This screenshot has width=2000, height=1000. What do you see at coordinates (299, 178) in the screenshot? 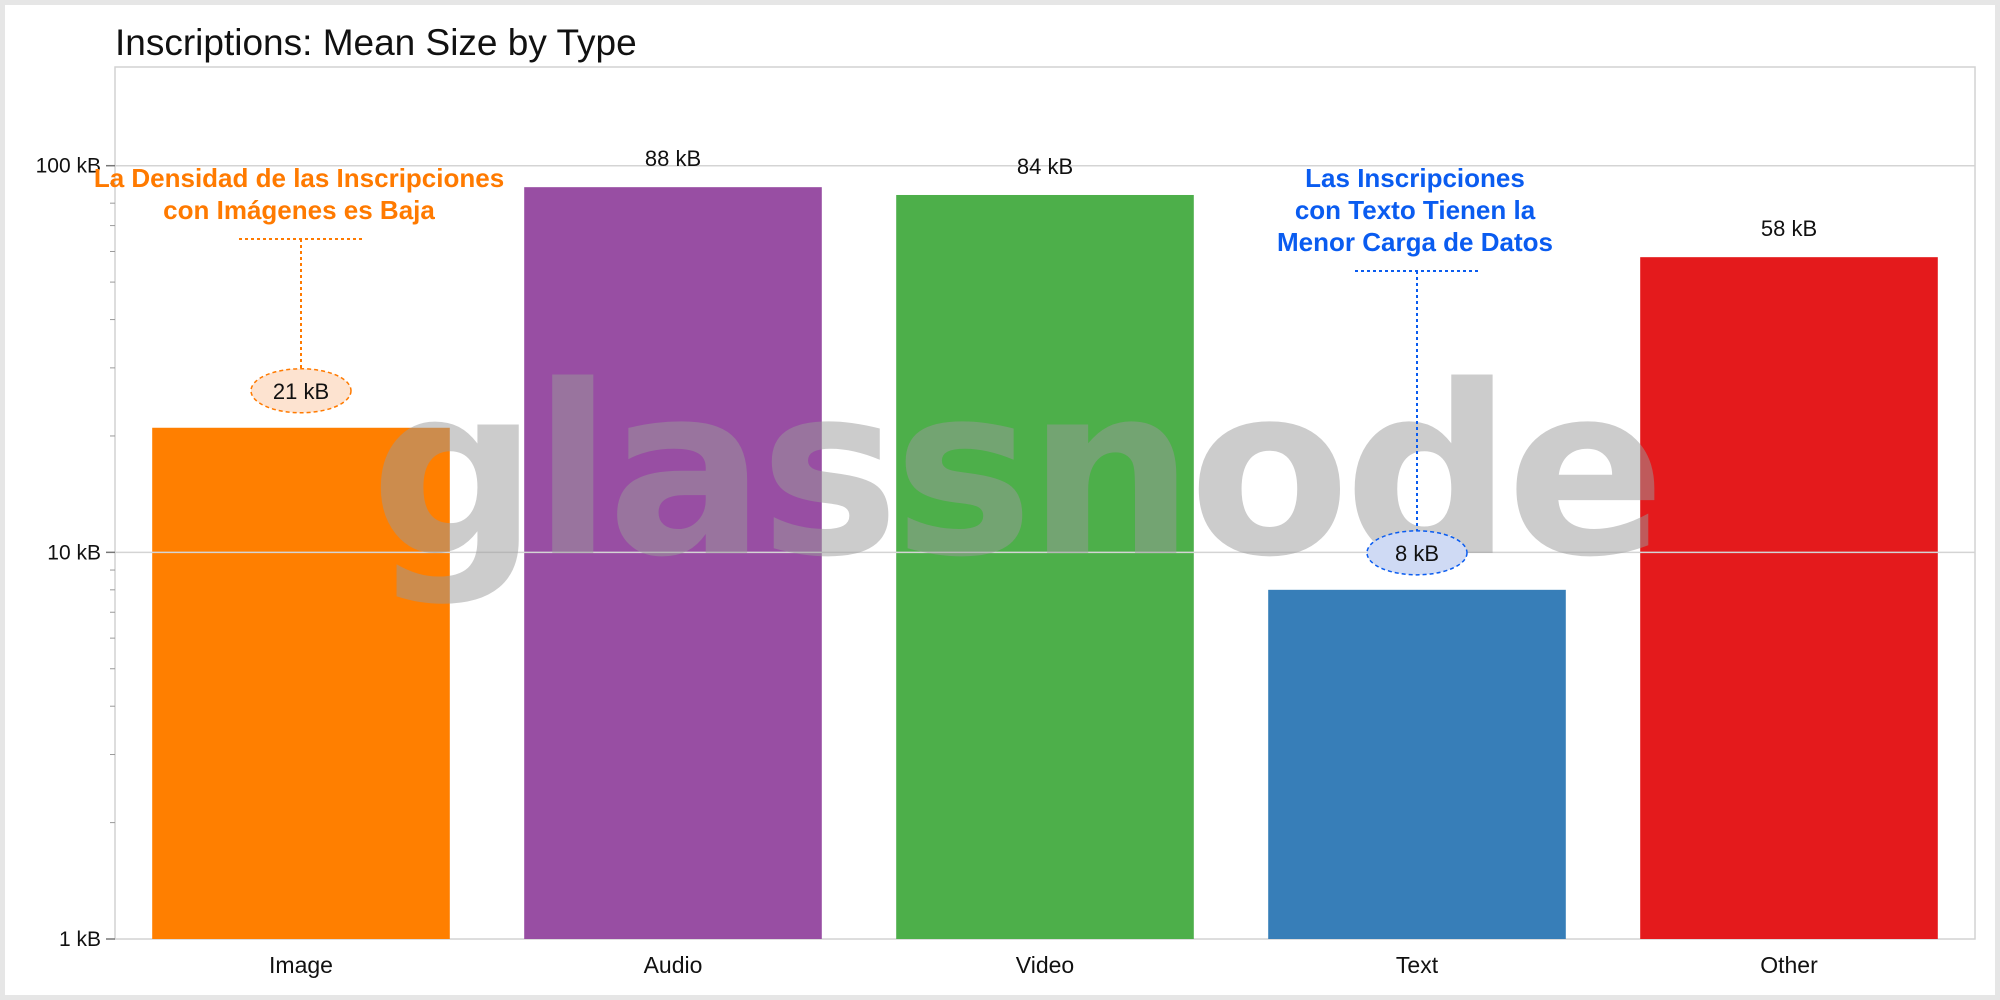
I see `annotation-text: La Densidad de las Inscripciones` at bounding box center [299, 178].